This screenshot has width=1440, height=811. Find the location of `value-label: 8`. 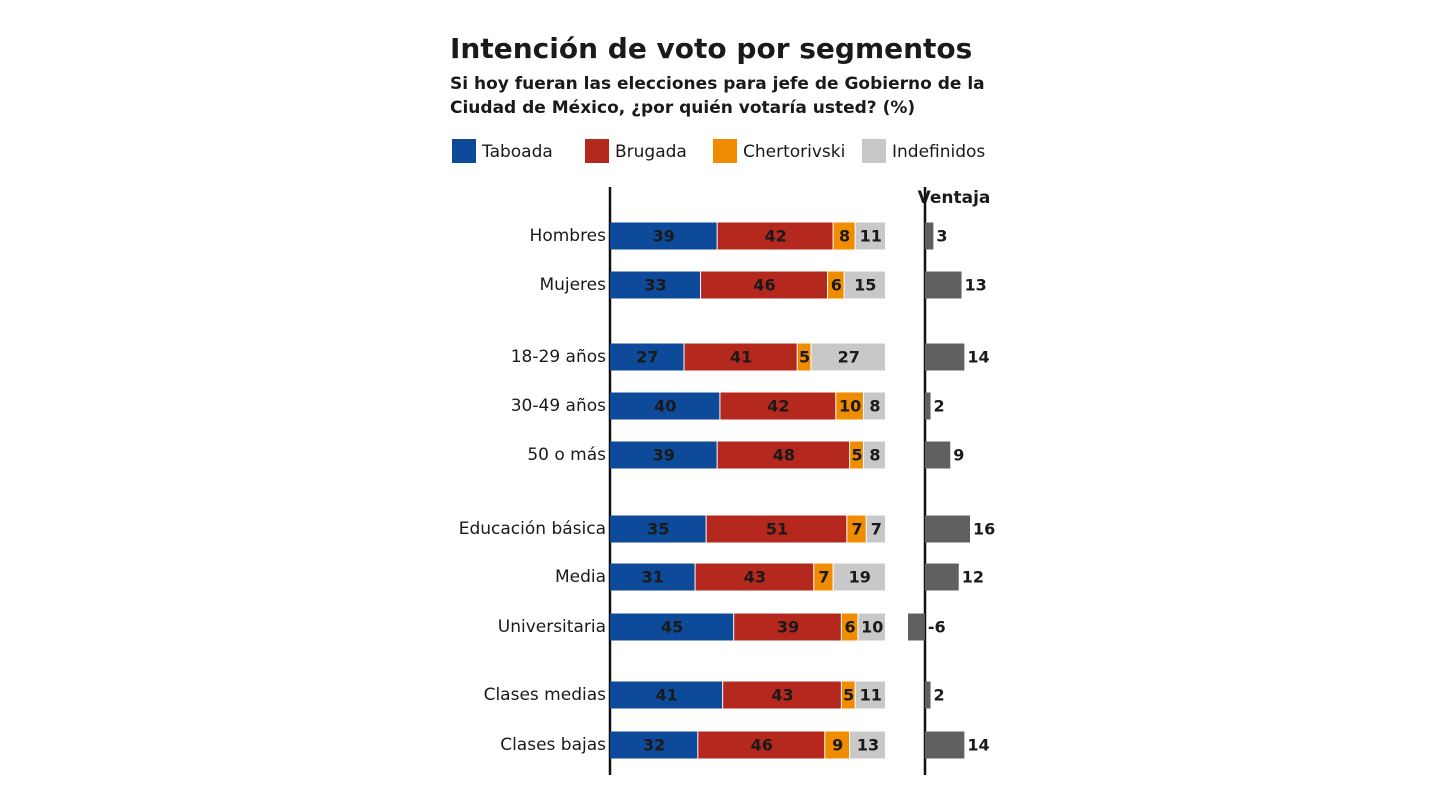

value-label: 8 is located at coordinates (844, 236).